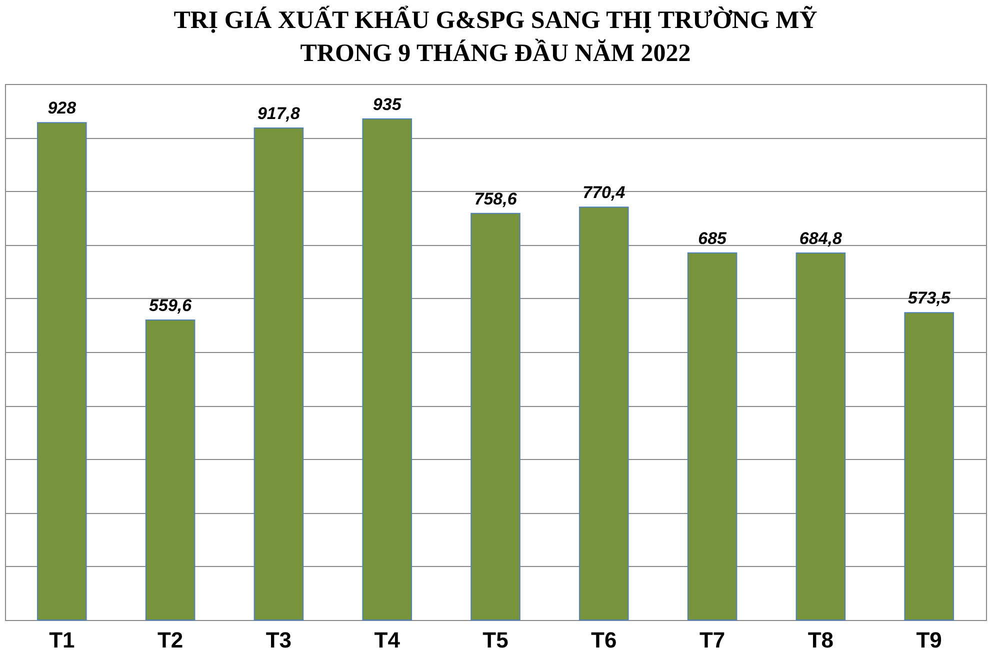  What do you see at coordinates (496, 36) in the screenshot?
I see `chart-title: TRỊ GIÁ XUẤT KHẨU G&SPG SANG THỊ TRƯỜNG MỸ TRONG 9 THÁNG ĐẦU NĂM 2022` at bounding box center [496, 36].